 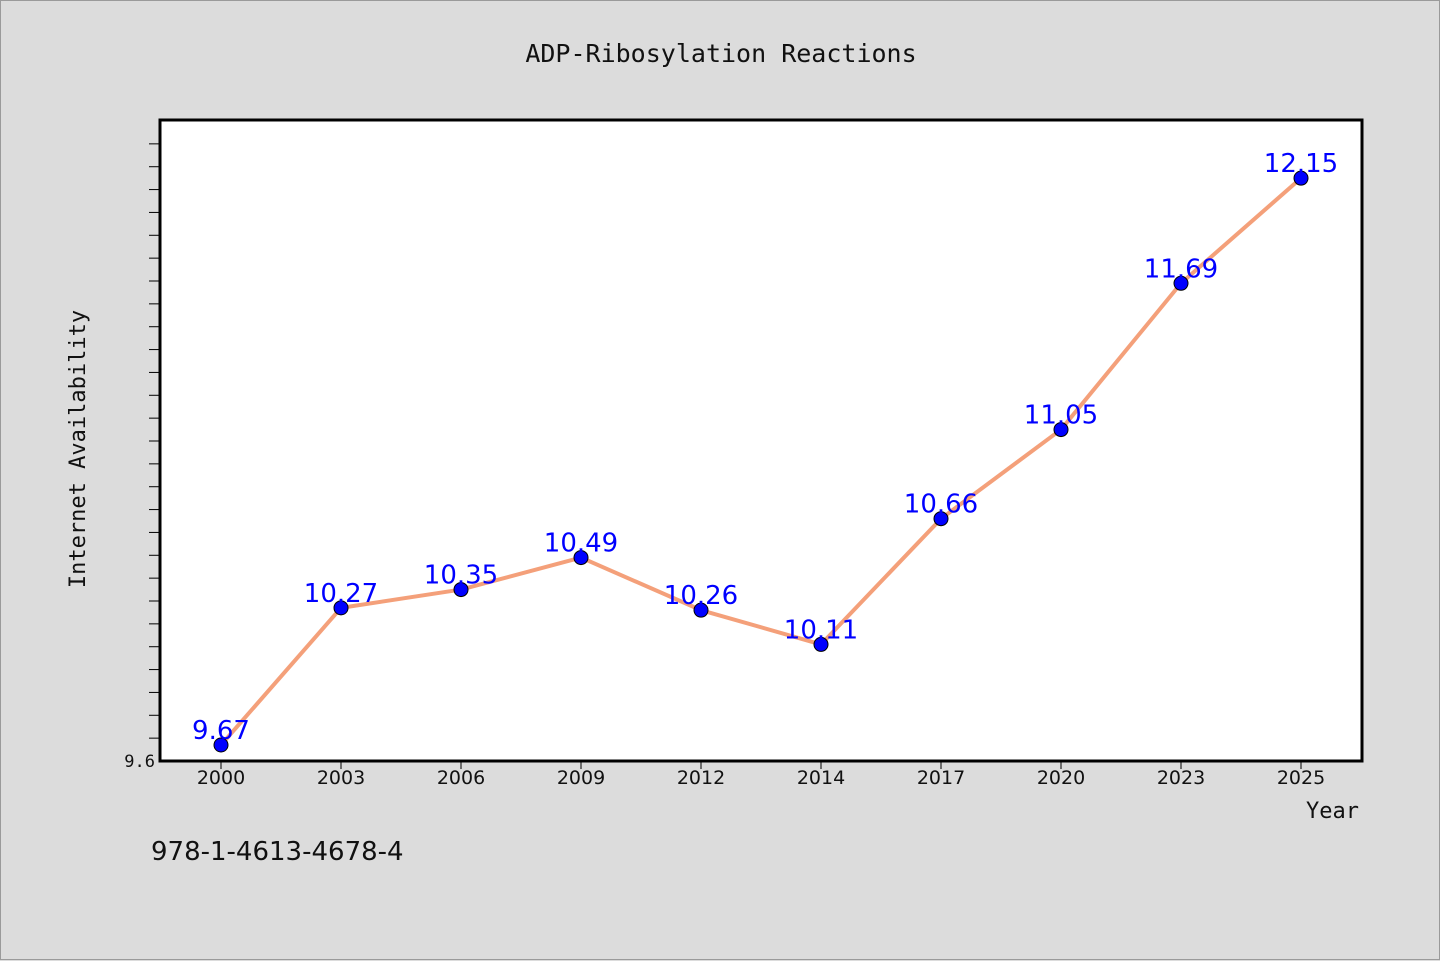 I want to click on x-tick-label: 2003, so click(x=341, y=778).